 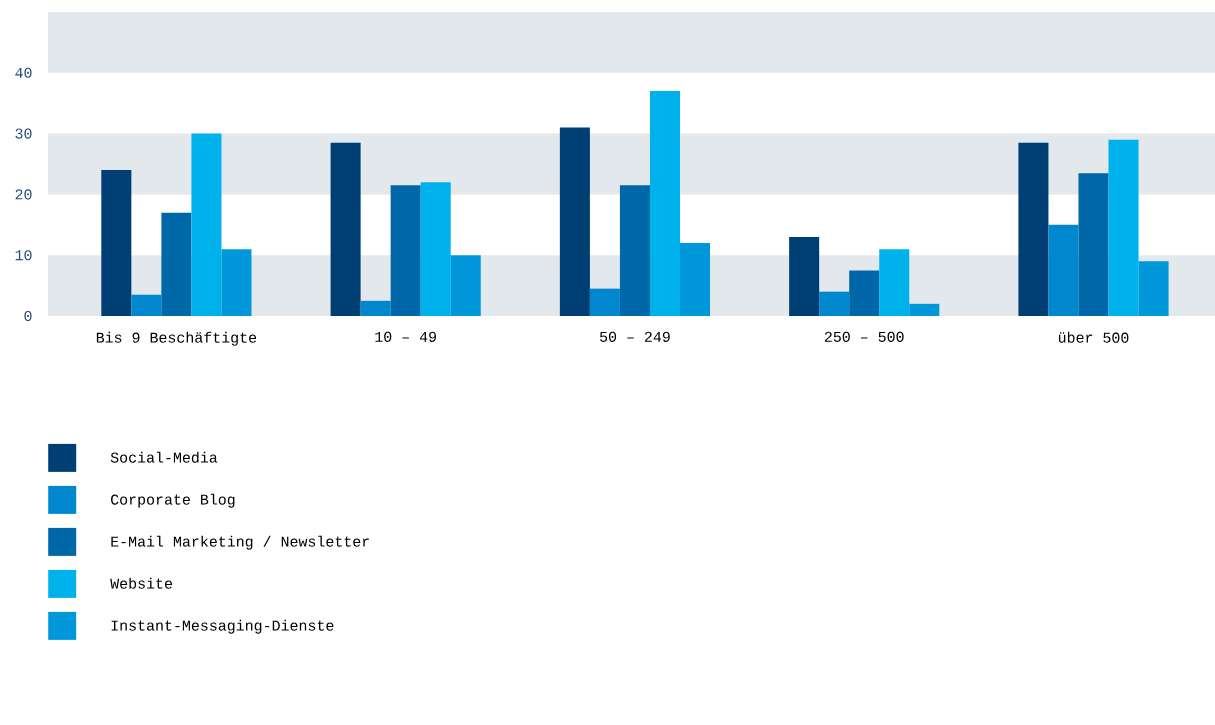 I want to click on x-tick-label: 50 – 249, so click(x=635, y=336).